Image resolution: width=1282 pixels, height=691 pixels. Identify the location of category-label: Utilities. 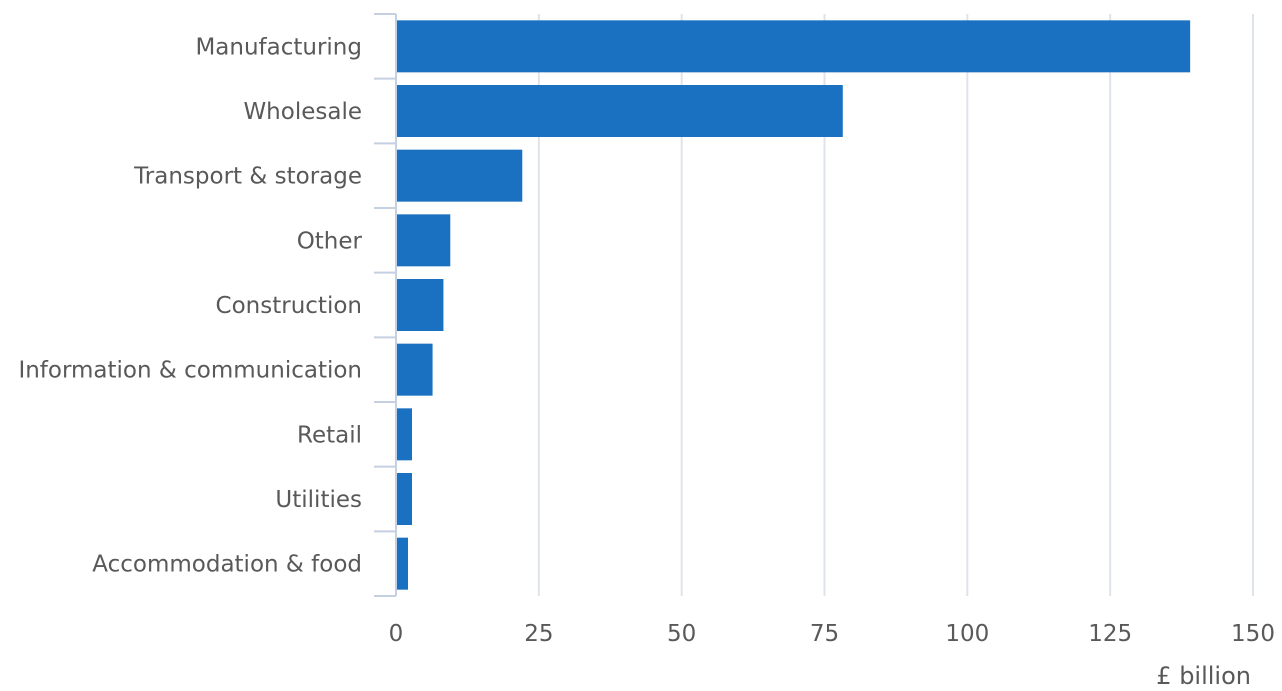
(318, 500).